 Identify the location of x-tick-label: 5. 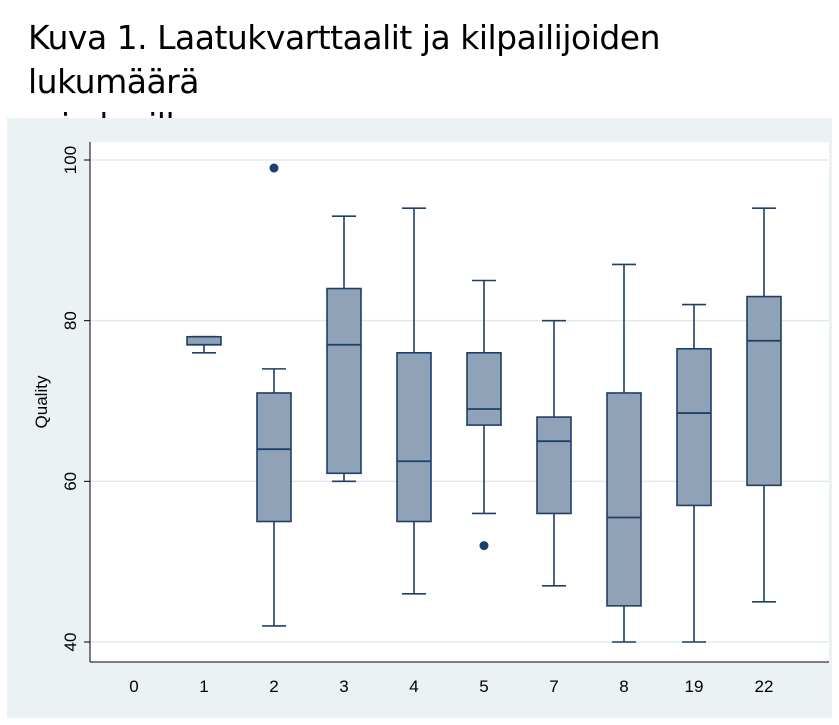
(483, 686).